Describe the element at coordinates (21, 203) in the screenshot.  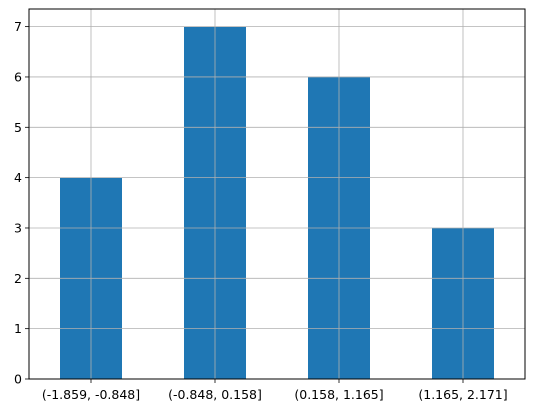
I see `y-axis: 0 1 2 3 4 5 6 7` at that location.